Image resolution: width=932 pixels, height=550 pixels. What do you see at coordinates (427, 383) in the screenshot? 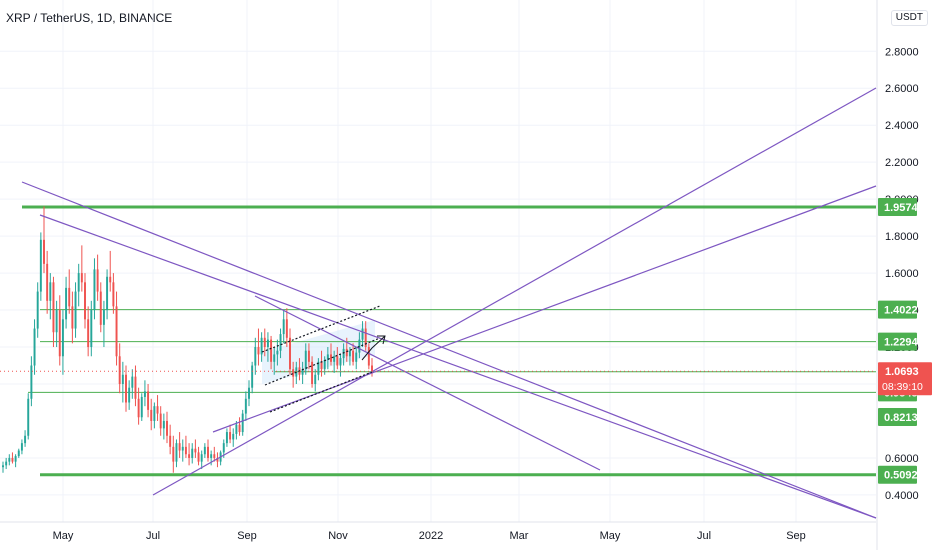
I see `trendline` at bounding box center [427, 383].